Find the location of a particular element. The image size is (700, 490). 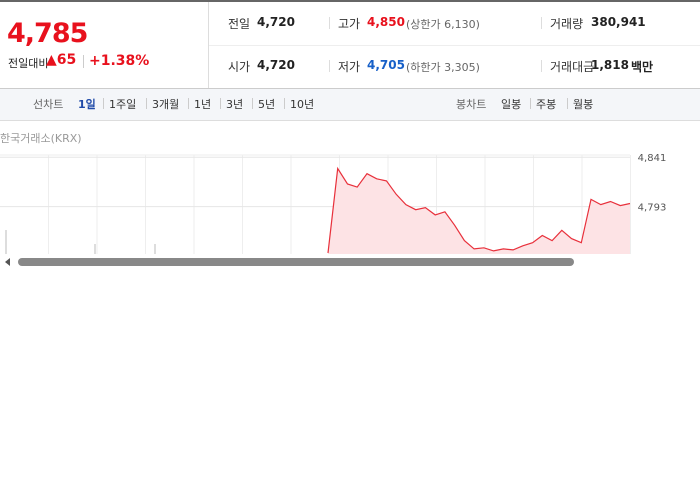

tab-line: 3개월 is located at coordinates (166, 104).